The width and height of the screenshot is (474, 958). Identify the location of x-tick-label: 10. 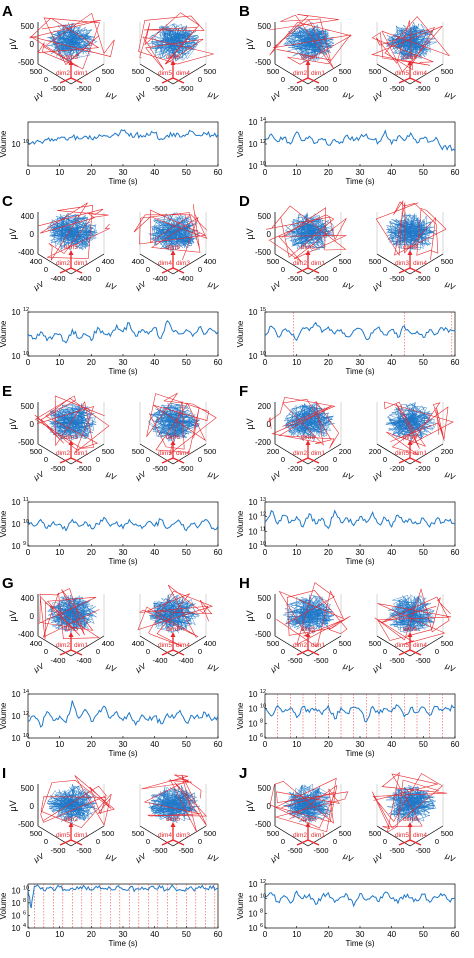
(59, 552).